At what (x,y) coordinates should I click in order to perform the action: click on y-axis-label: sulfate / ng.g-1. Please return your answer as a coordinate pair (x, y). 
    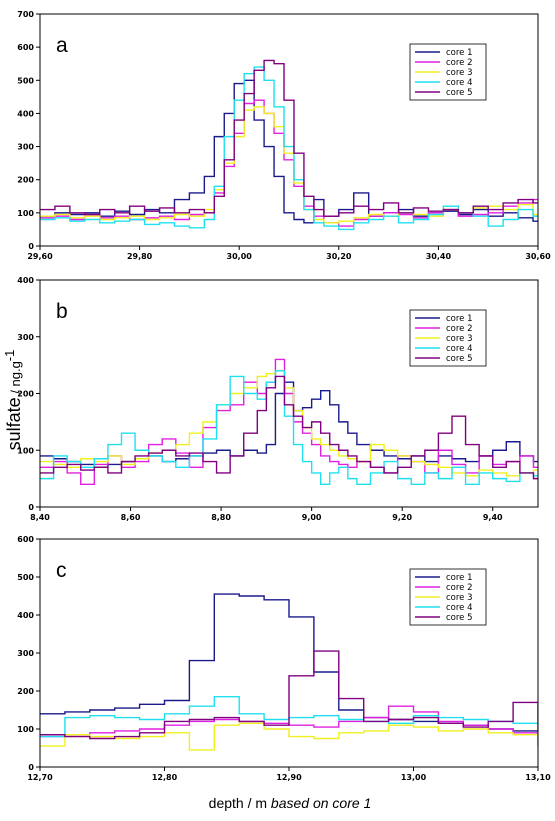
    Looking at the image, I should click on (13, 400).